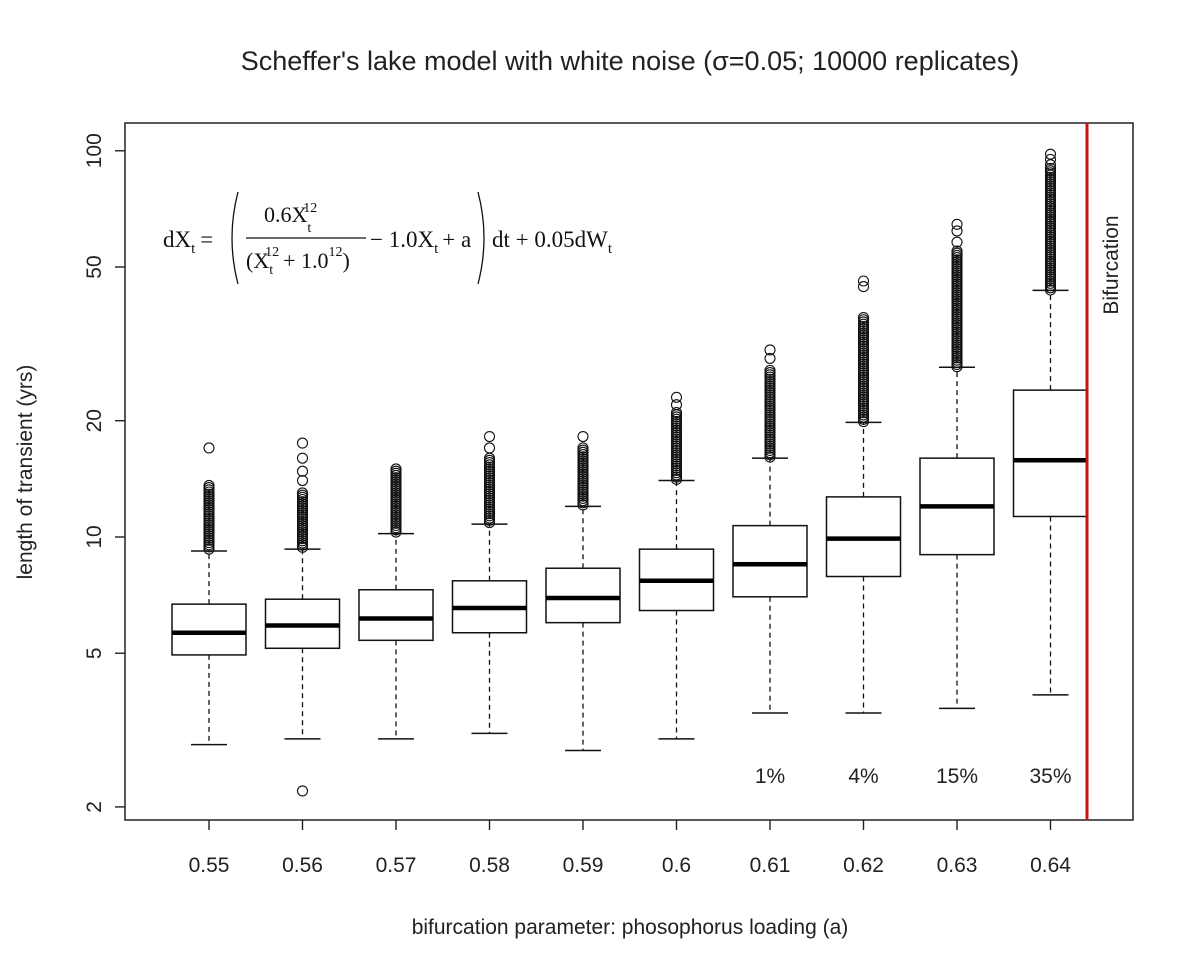 The image size is (1197, 972). I want to click on x-tick-label: 0.56, so click(302, 865).